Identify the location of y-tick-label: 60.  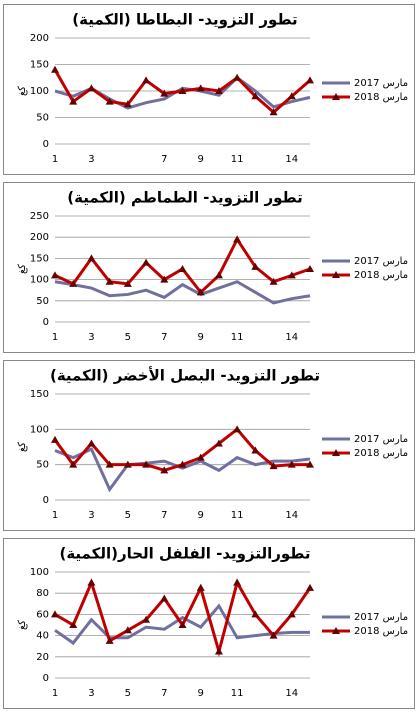
(42, 614).